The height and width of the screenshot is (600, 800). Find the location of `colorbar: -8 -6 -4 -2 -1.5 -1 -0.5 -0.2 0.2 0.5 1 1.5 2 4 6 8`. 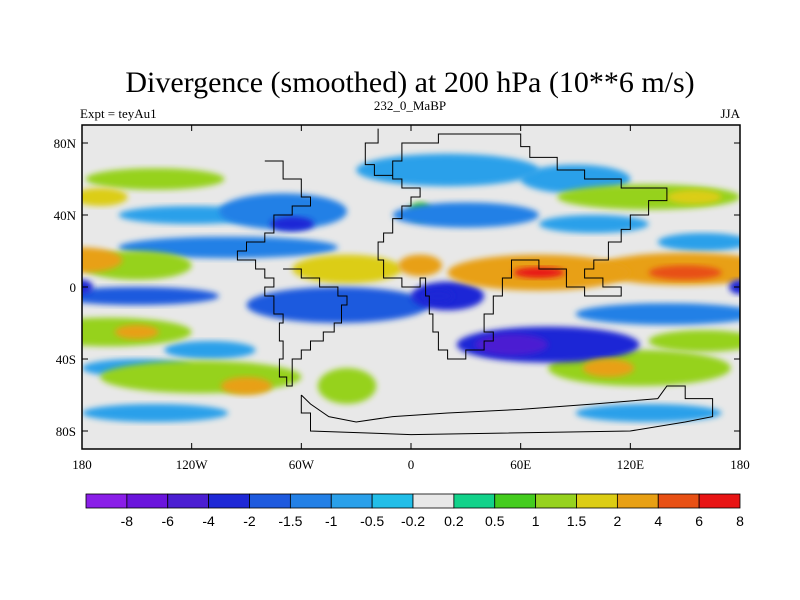

colorbar: -8 -6 -4 -2 -1.5 -1 -0.5 -0.2 0.2 0.5 1 1.5 2 4 6 8 is located at coordinates (414, 511).